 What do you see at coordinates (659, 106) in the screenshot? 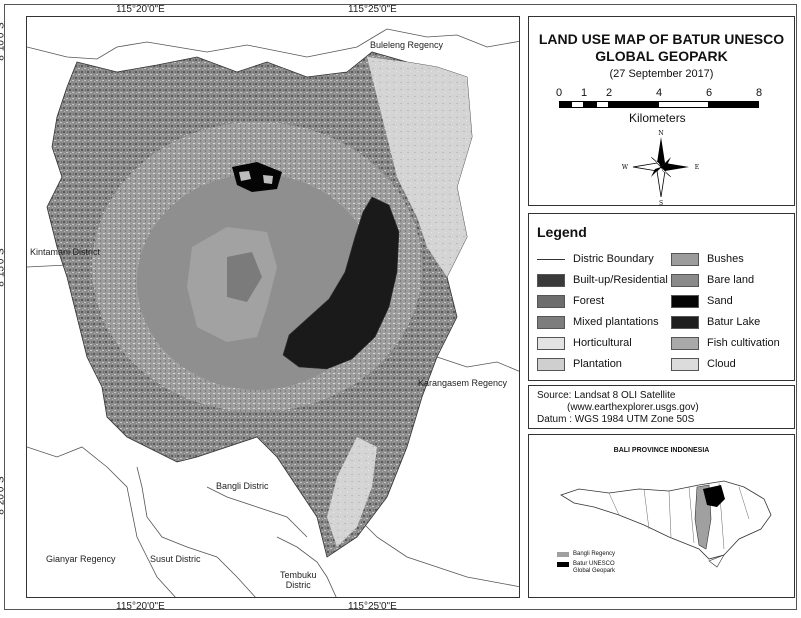
I see `scale-bar: 0 1 2 4 6 8 Kilometers` at bounding box center [659, 106].